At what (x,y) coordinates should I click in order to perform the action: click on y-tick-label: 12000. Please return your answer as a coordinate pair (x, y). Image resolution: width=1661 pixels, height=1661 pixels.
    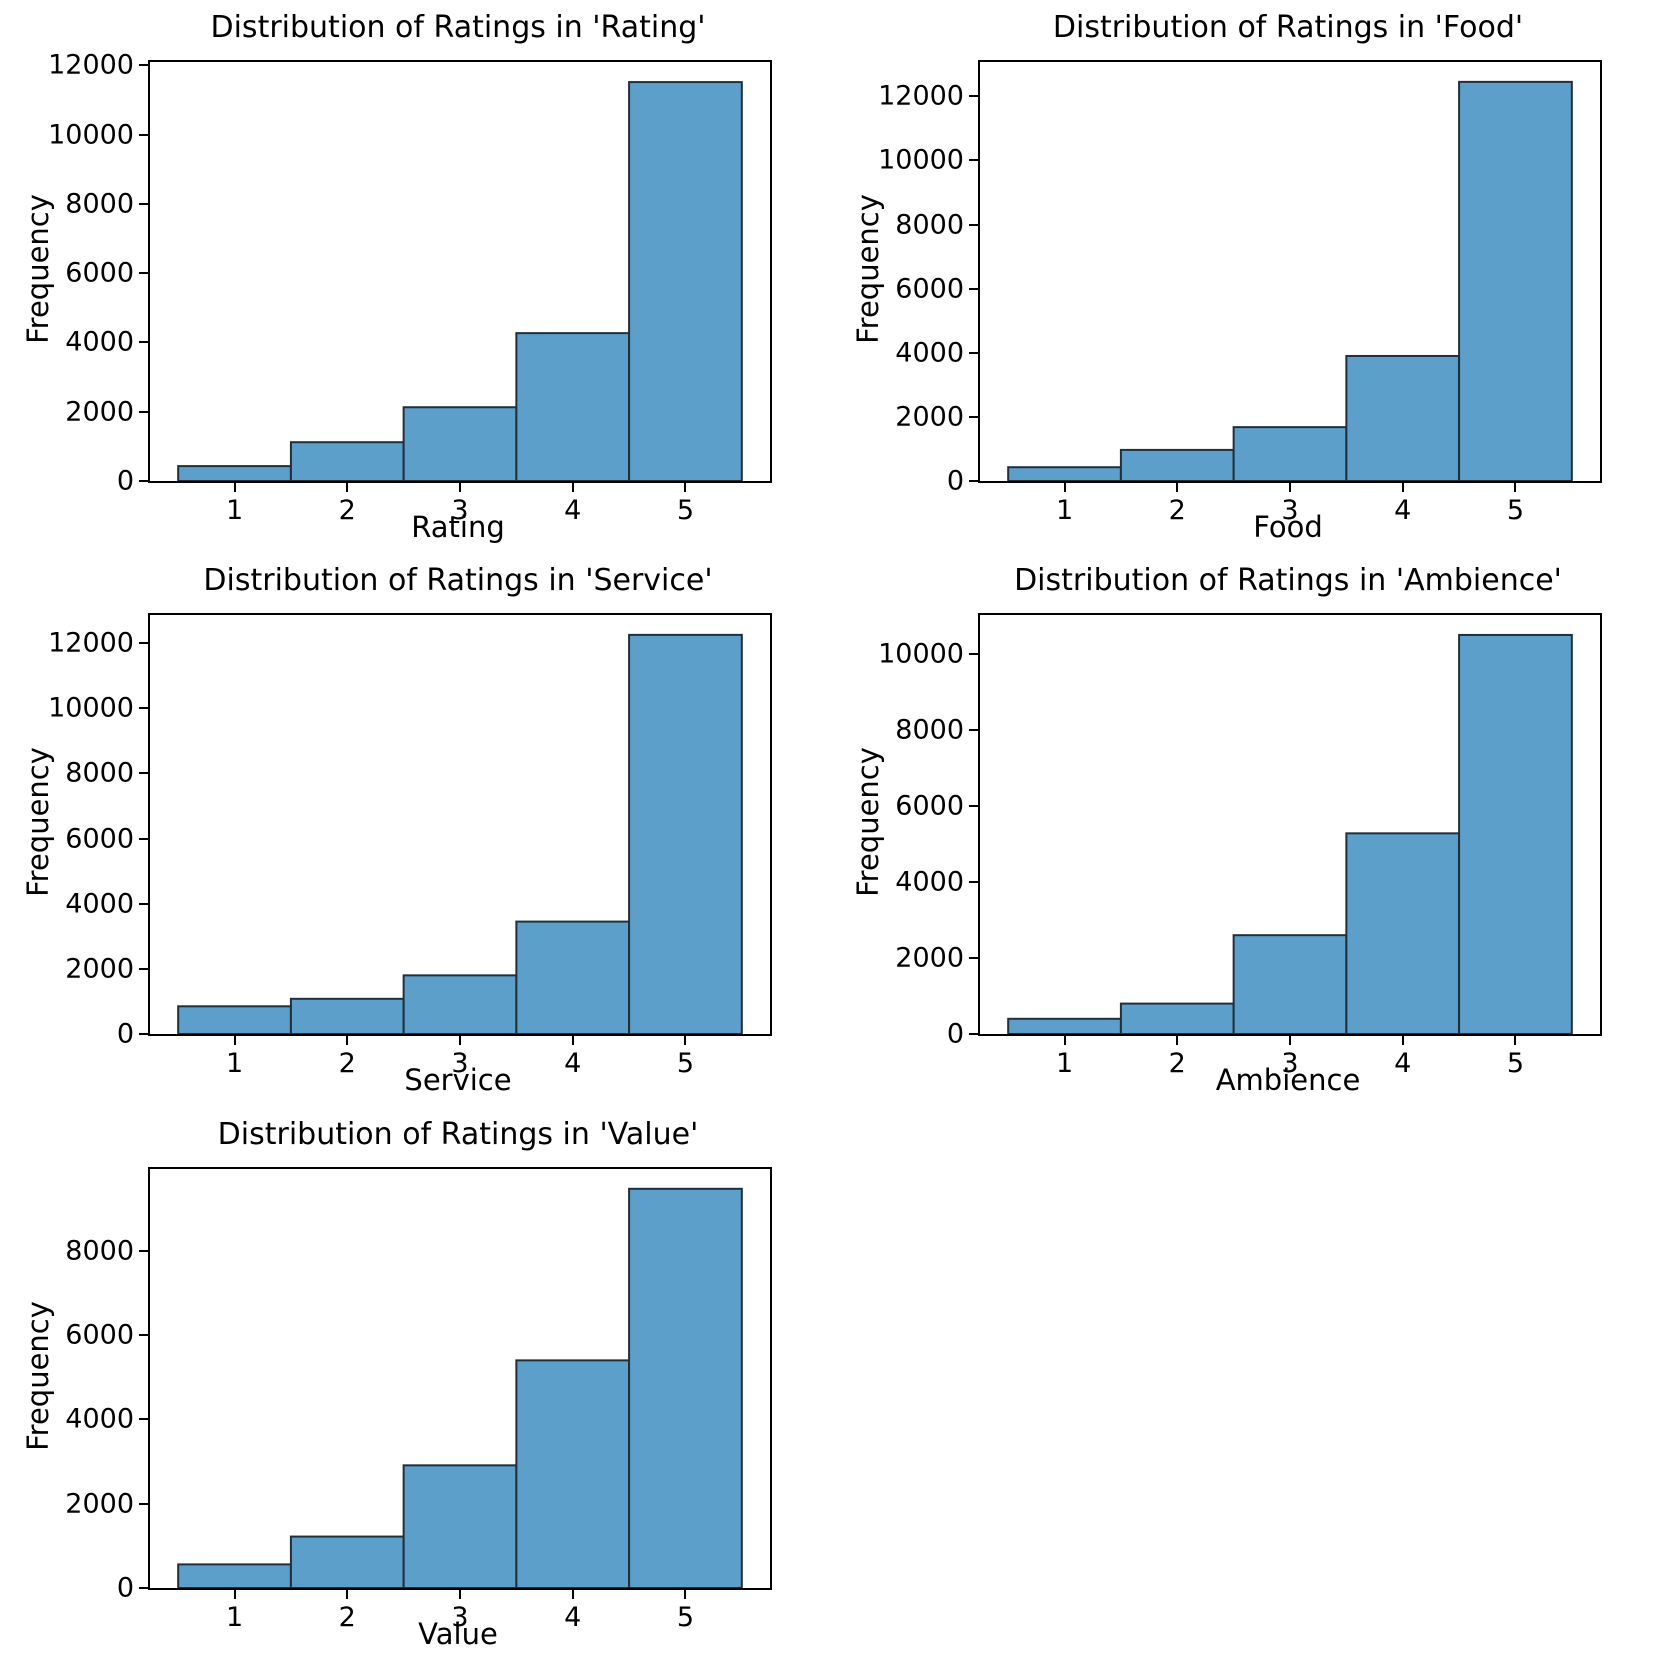
    Looking at the image, I should click on (91, 65).